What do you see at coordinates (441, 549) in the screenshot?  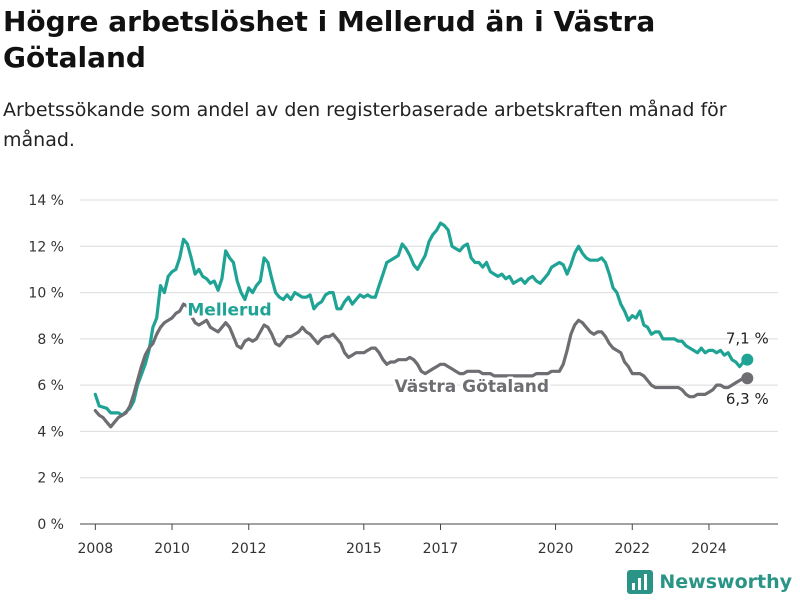 I see `x-tick-label: 2017` at bounding box center [441, 549].